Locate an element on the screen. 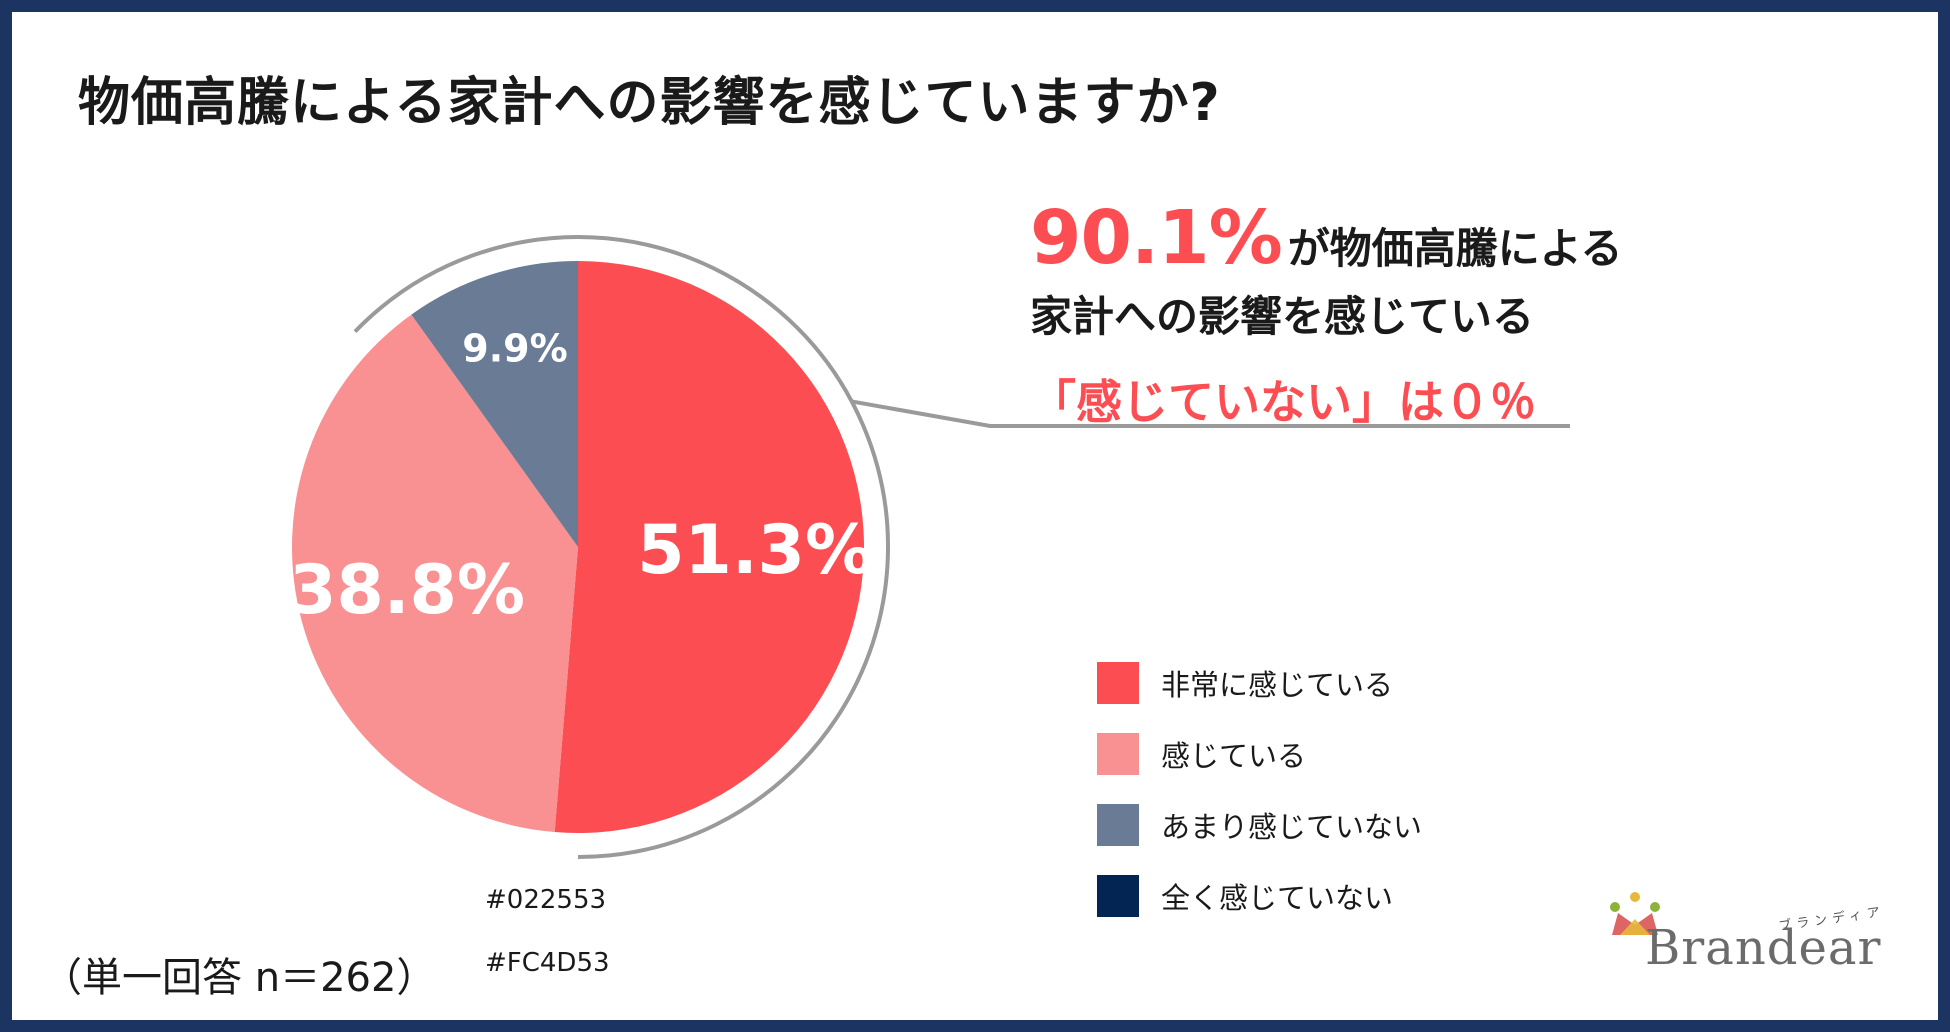 Image resolution: width=1950 pixels, height=1032 pixels. callout-line-2: 家計への影響を感じている is located at coordinates (1282, 316).